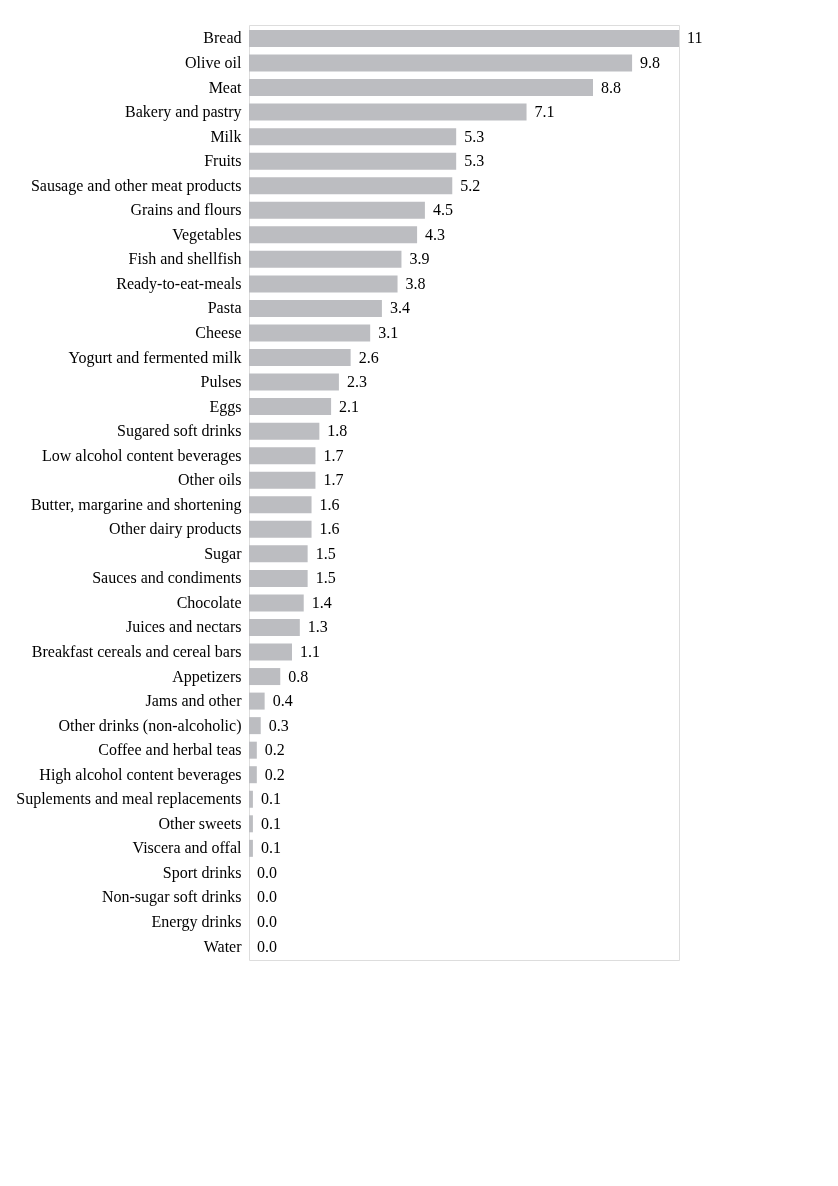  What do you see at coordinates (442, 210) in the screenshot?
I see `data-label: 4.5` at bounding box center [442, 210].